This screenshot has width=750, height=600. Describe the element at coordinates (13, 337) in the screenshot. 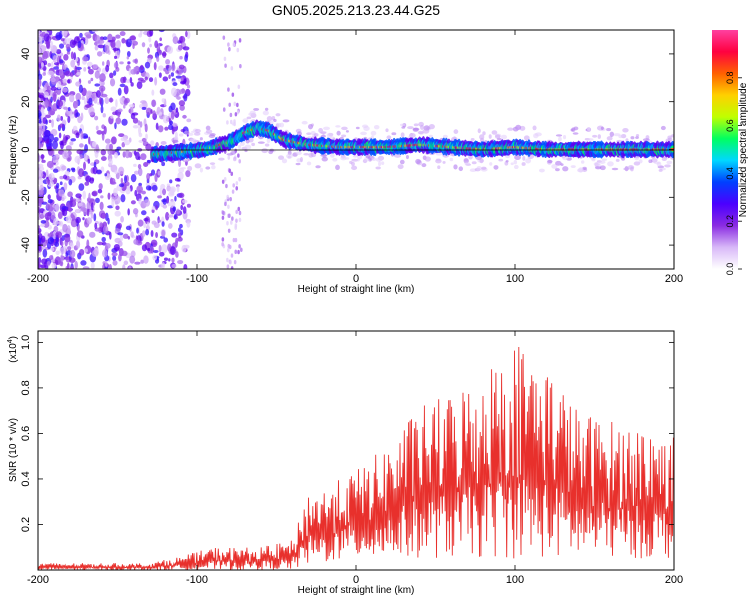

I see `scale-close: )` at that location.